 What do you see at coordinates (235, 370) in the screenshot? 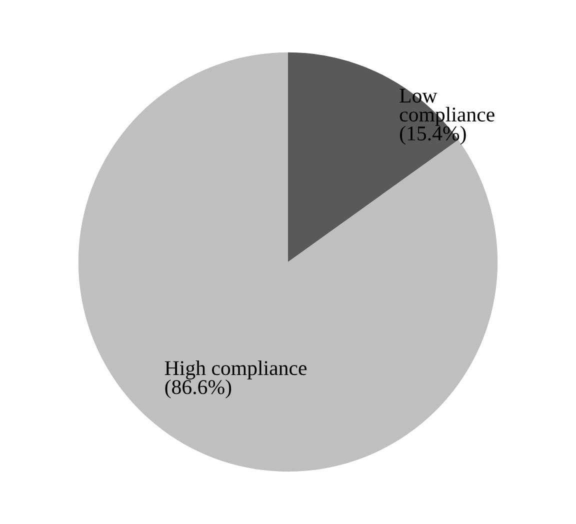
I see `slice-label: High compliance` at bounding box center [235, 370].